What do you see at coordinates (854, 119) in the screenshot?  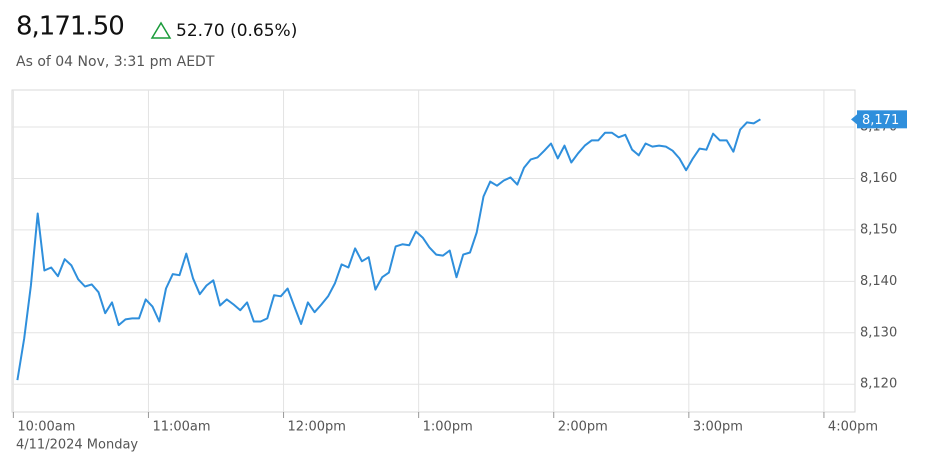 I see `tag-pointer` at bounding box center [854, 119].